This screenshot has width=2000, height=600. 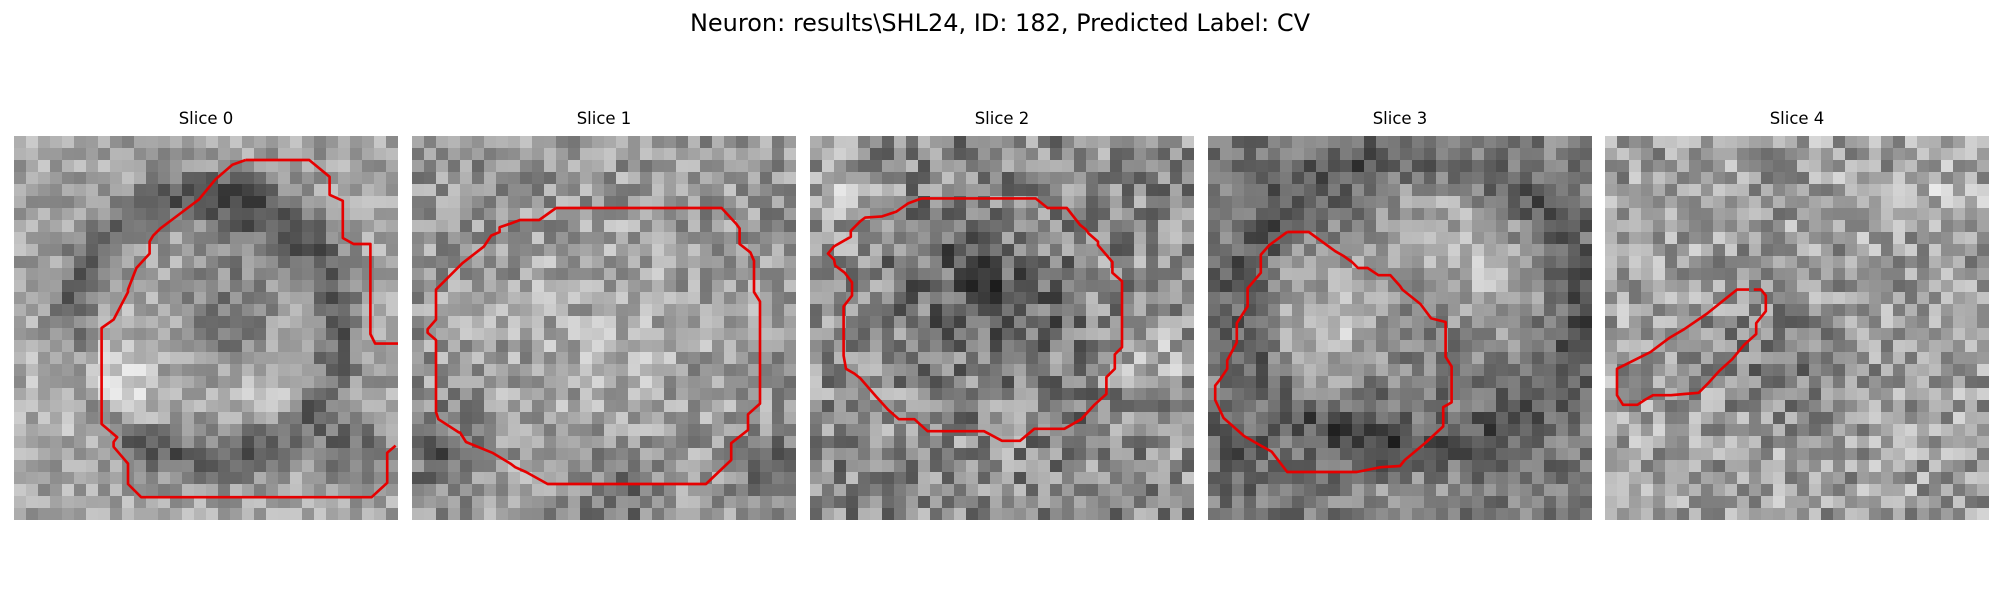 I want to click on slice-title: Slice 2, so click(x=1002, y=118).